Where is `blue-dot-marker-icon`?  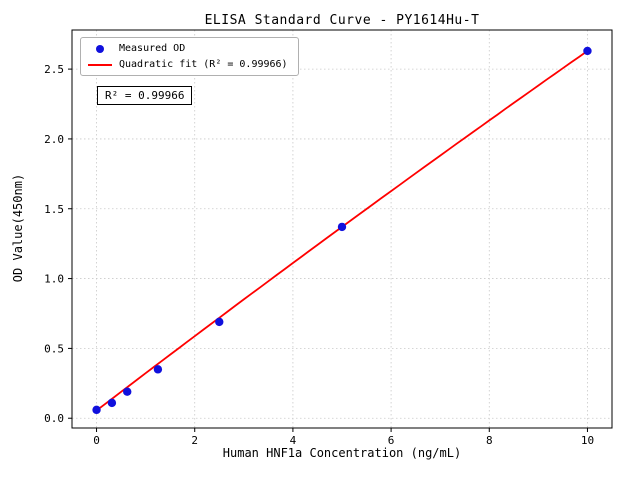
blue-dot-marker-icon is located at coordinates (100, 48).